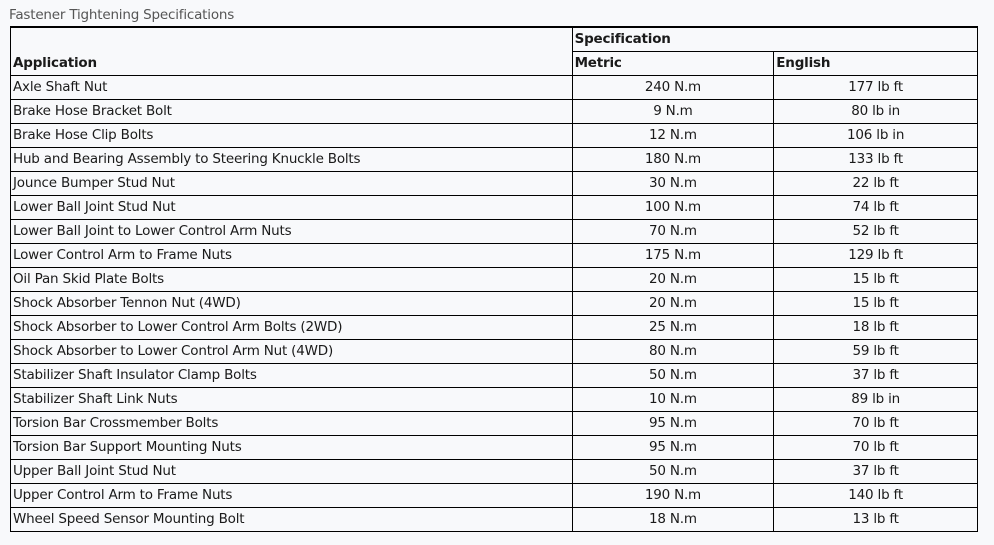 The image size is (994, 545). I want to click on cell-application: Upper Control Arm to Frame Nuts, so click(291, 495).